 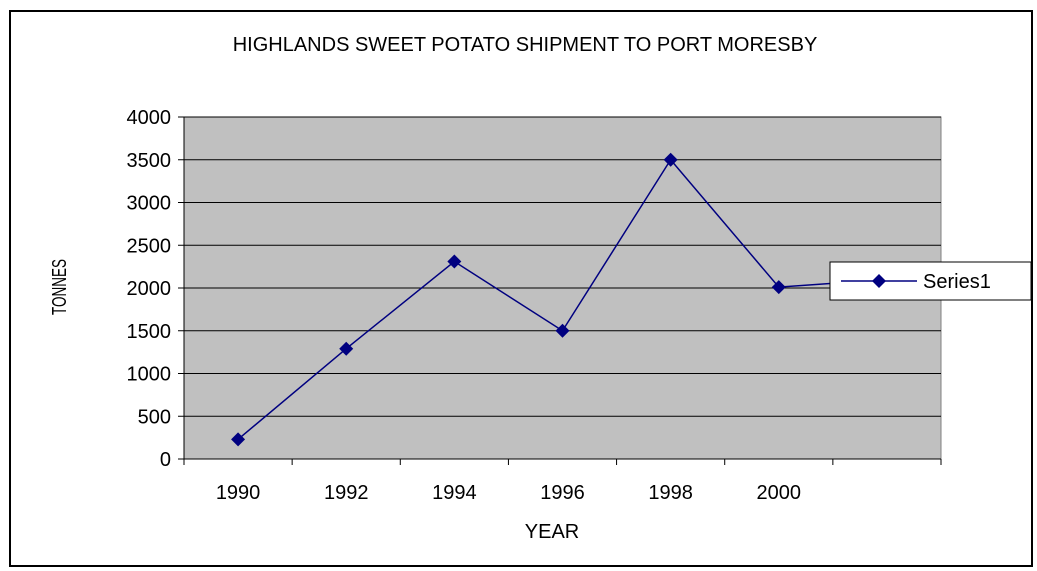 What do you see at coordinates (149, 332) in the screenshot?
I see `y-tick-label: 1500` at bounding box center [149, 332].